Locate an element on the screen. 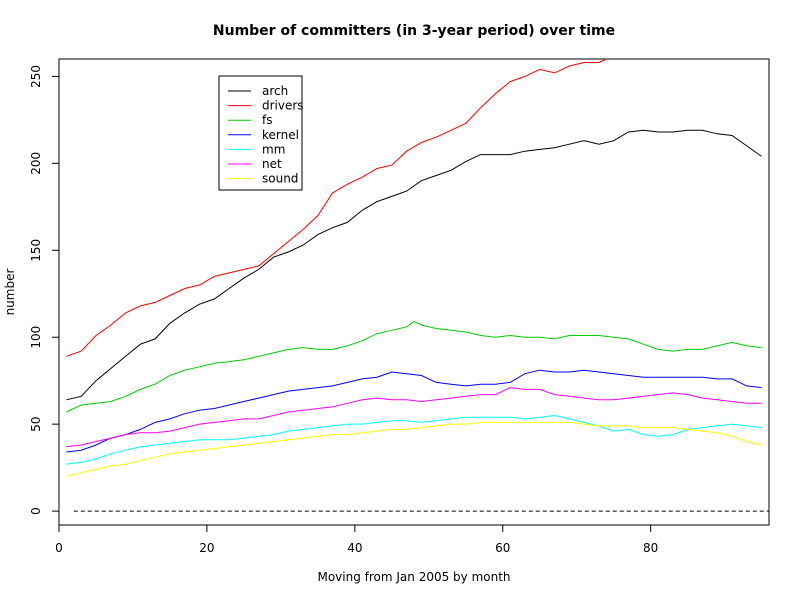 This screenshot has height=600, width=800. series-line-net is located at coordinates (414, 417).